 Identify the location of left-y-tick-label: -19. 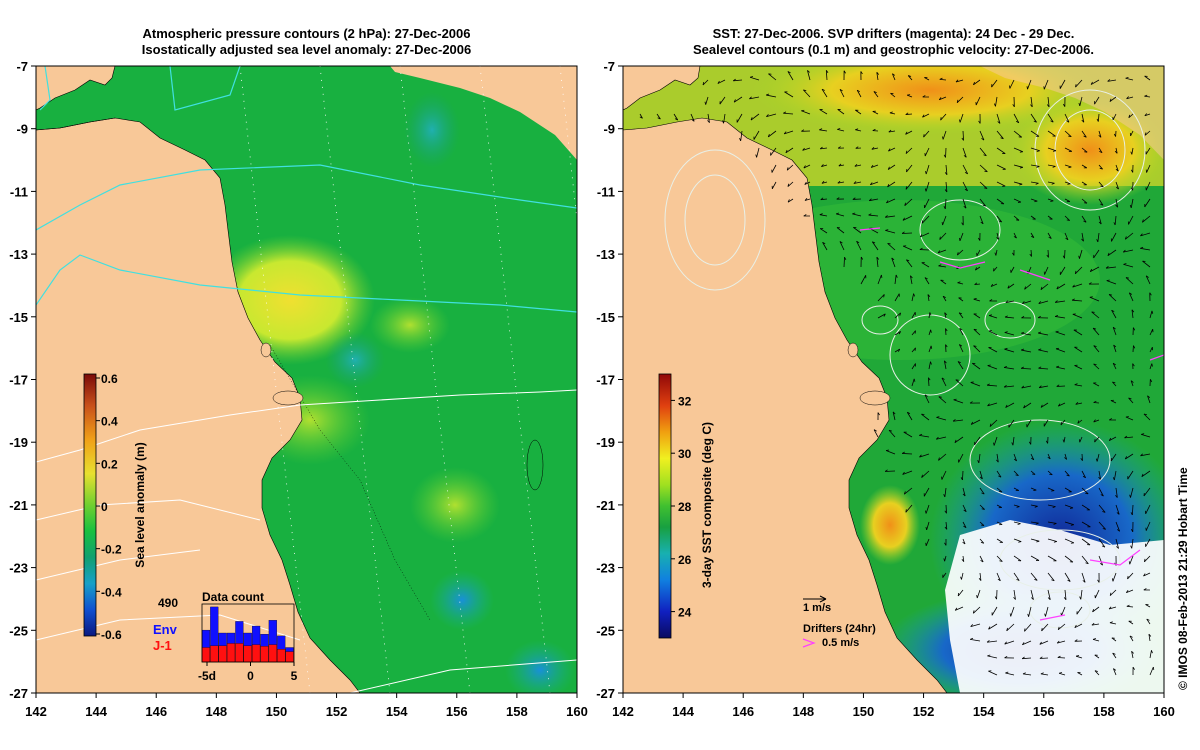
(18, 442).